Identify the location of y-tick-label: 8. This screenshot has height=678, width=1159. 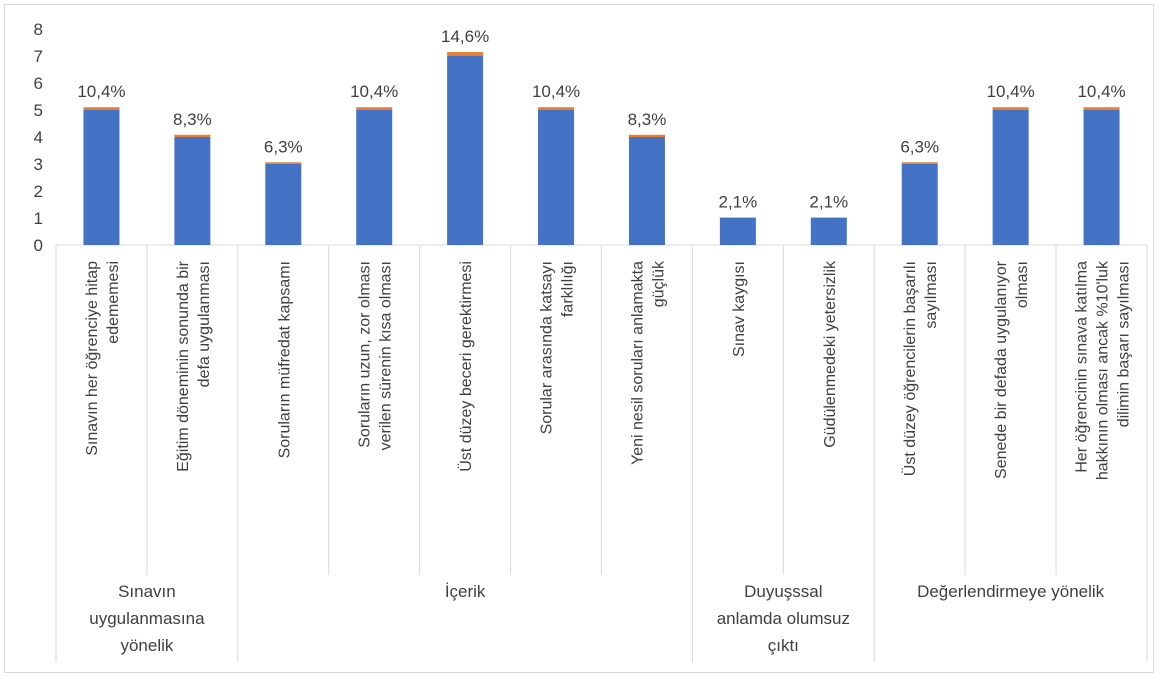
(38, 29).